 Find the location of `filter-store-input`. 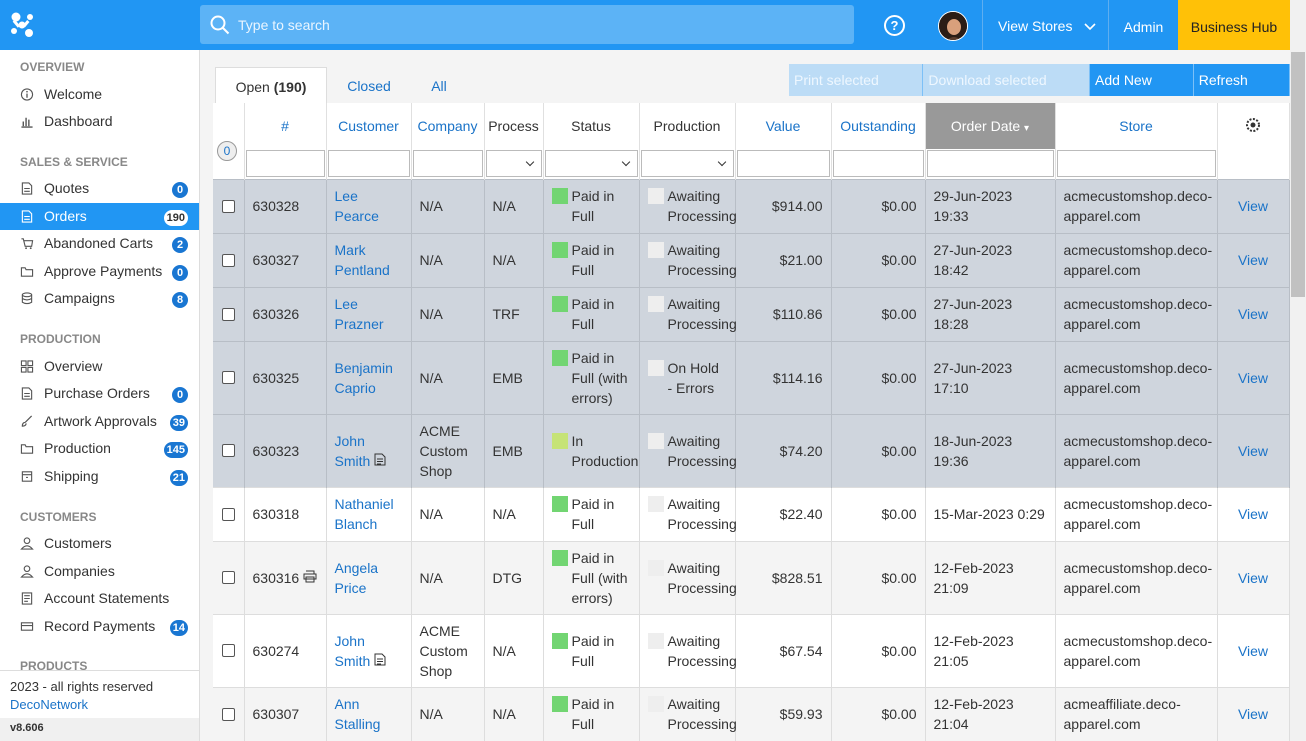

filter-store-input is located at coordinates (1136, 164).